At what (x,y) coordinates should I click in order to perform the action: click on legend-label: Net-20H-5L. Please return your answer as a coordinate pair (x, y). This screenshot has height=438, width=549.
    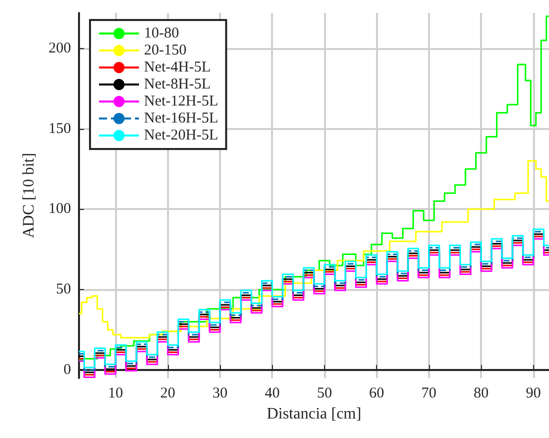
    Looking at the image, I should click on (181, 136).